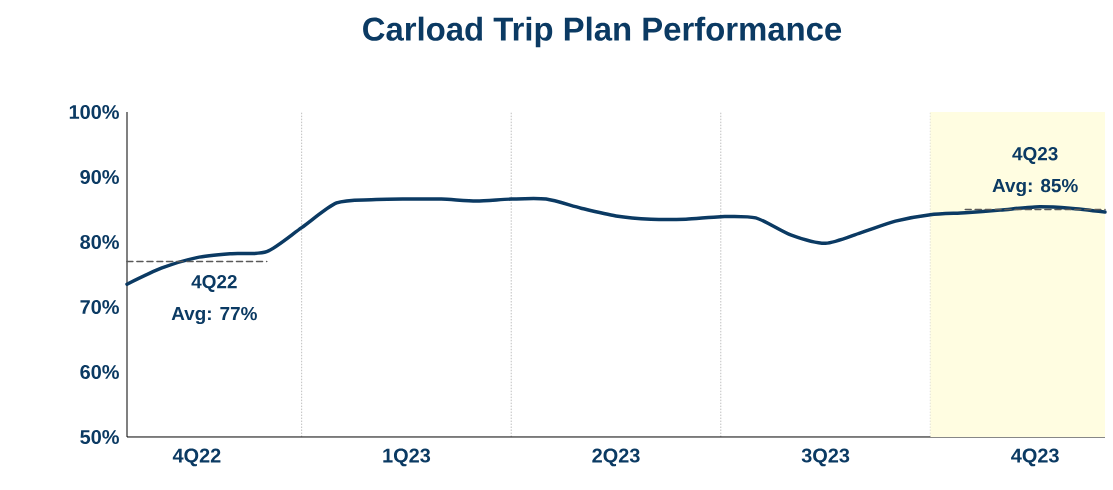  I want to click on x-tick-label: 2Q23, so click(616, 457).